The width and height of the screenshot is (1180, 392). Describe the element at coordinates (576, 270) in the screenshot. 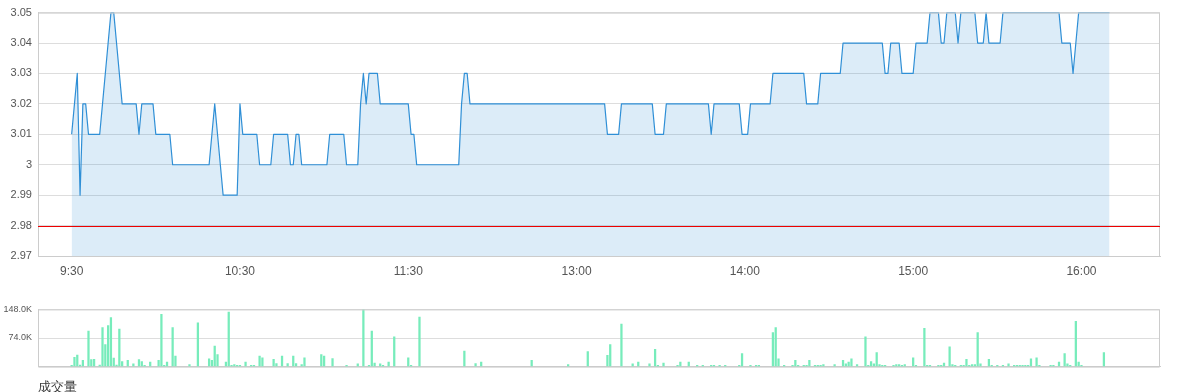

I see `x-tick-label: 13:00` at that location.